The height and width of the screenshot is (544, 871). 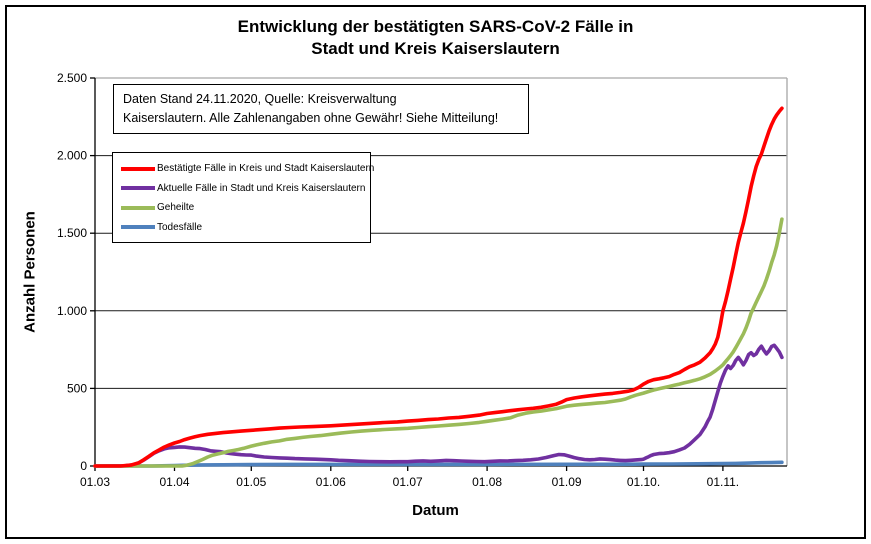 What do you see at coordinates (435, 510) in the screenshot?
I see `x-axis-title: Datum` at bounding box center [435, 510].